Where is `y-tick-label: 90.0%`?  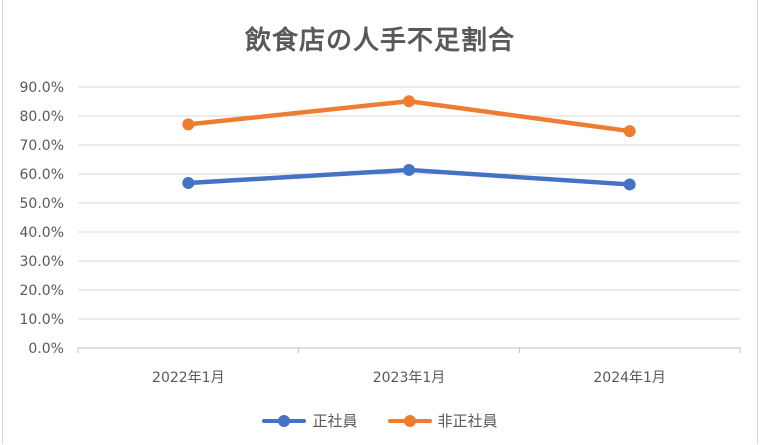 y-tick-label: 90.0% is located at coordinates (42, 88).